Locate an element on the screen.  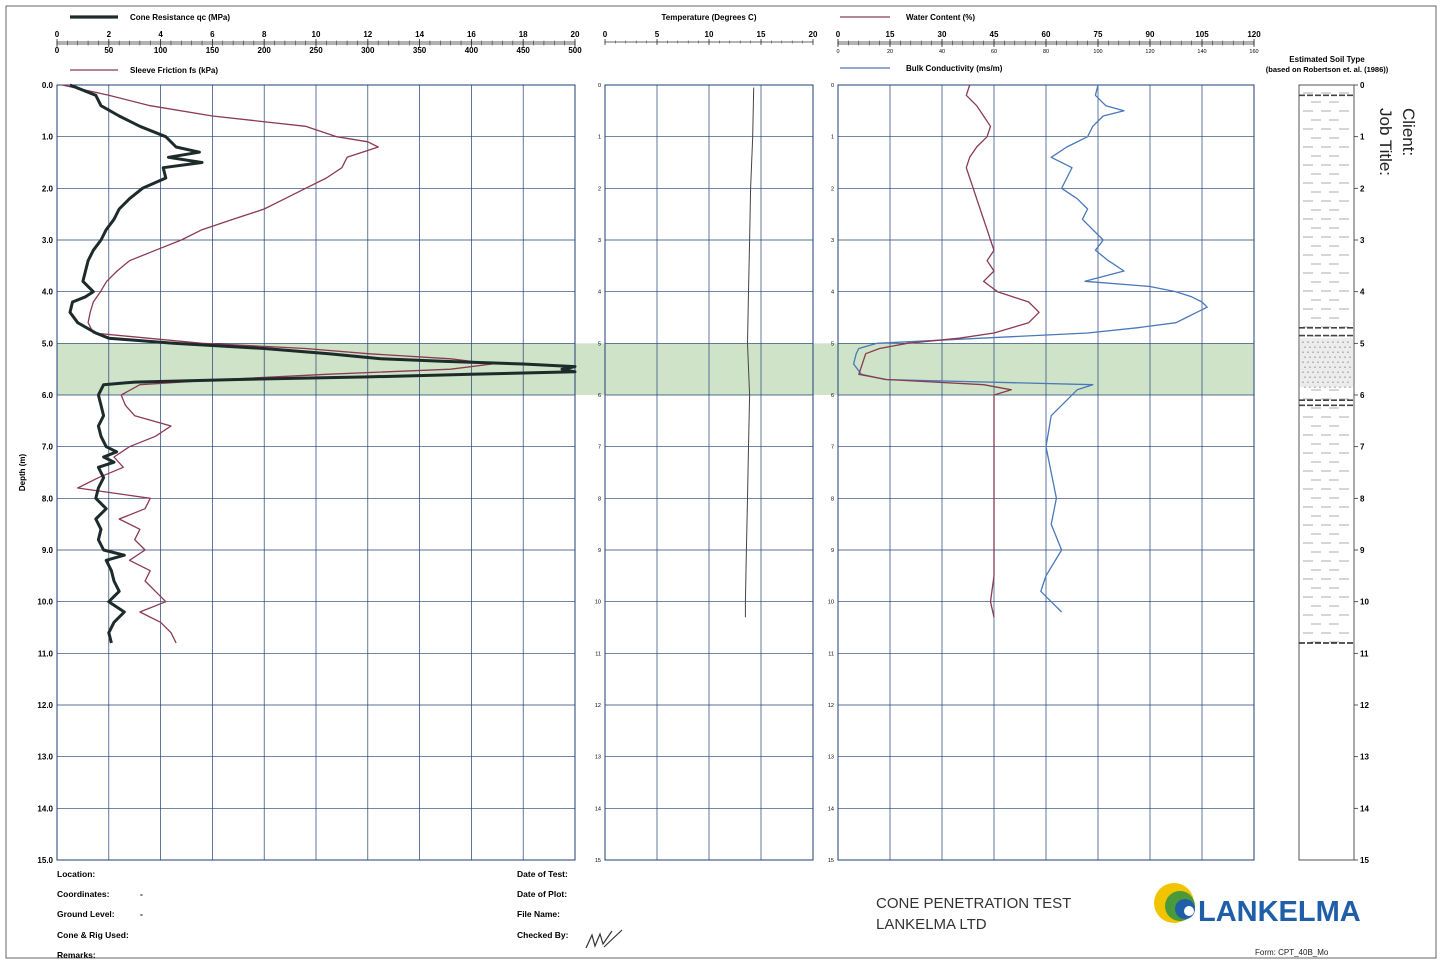
water-depth-tick: 12 is located at coordinates (831, 706).